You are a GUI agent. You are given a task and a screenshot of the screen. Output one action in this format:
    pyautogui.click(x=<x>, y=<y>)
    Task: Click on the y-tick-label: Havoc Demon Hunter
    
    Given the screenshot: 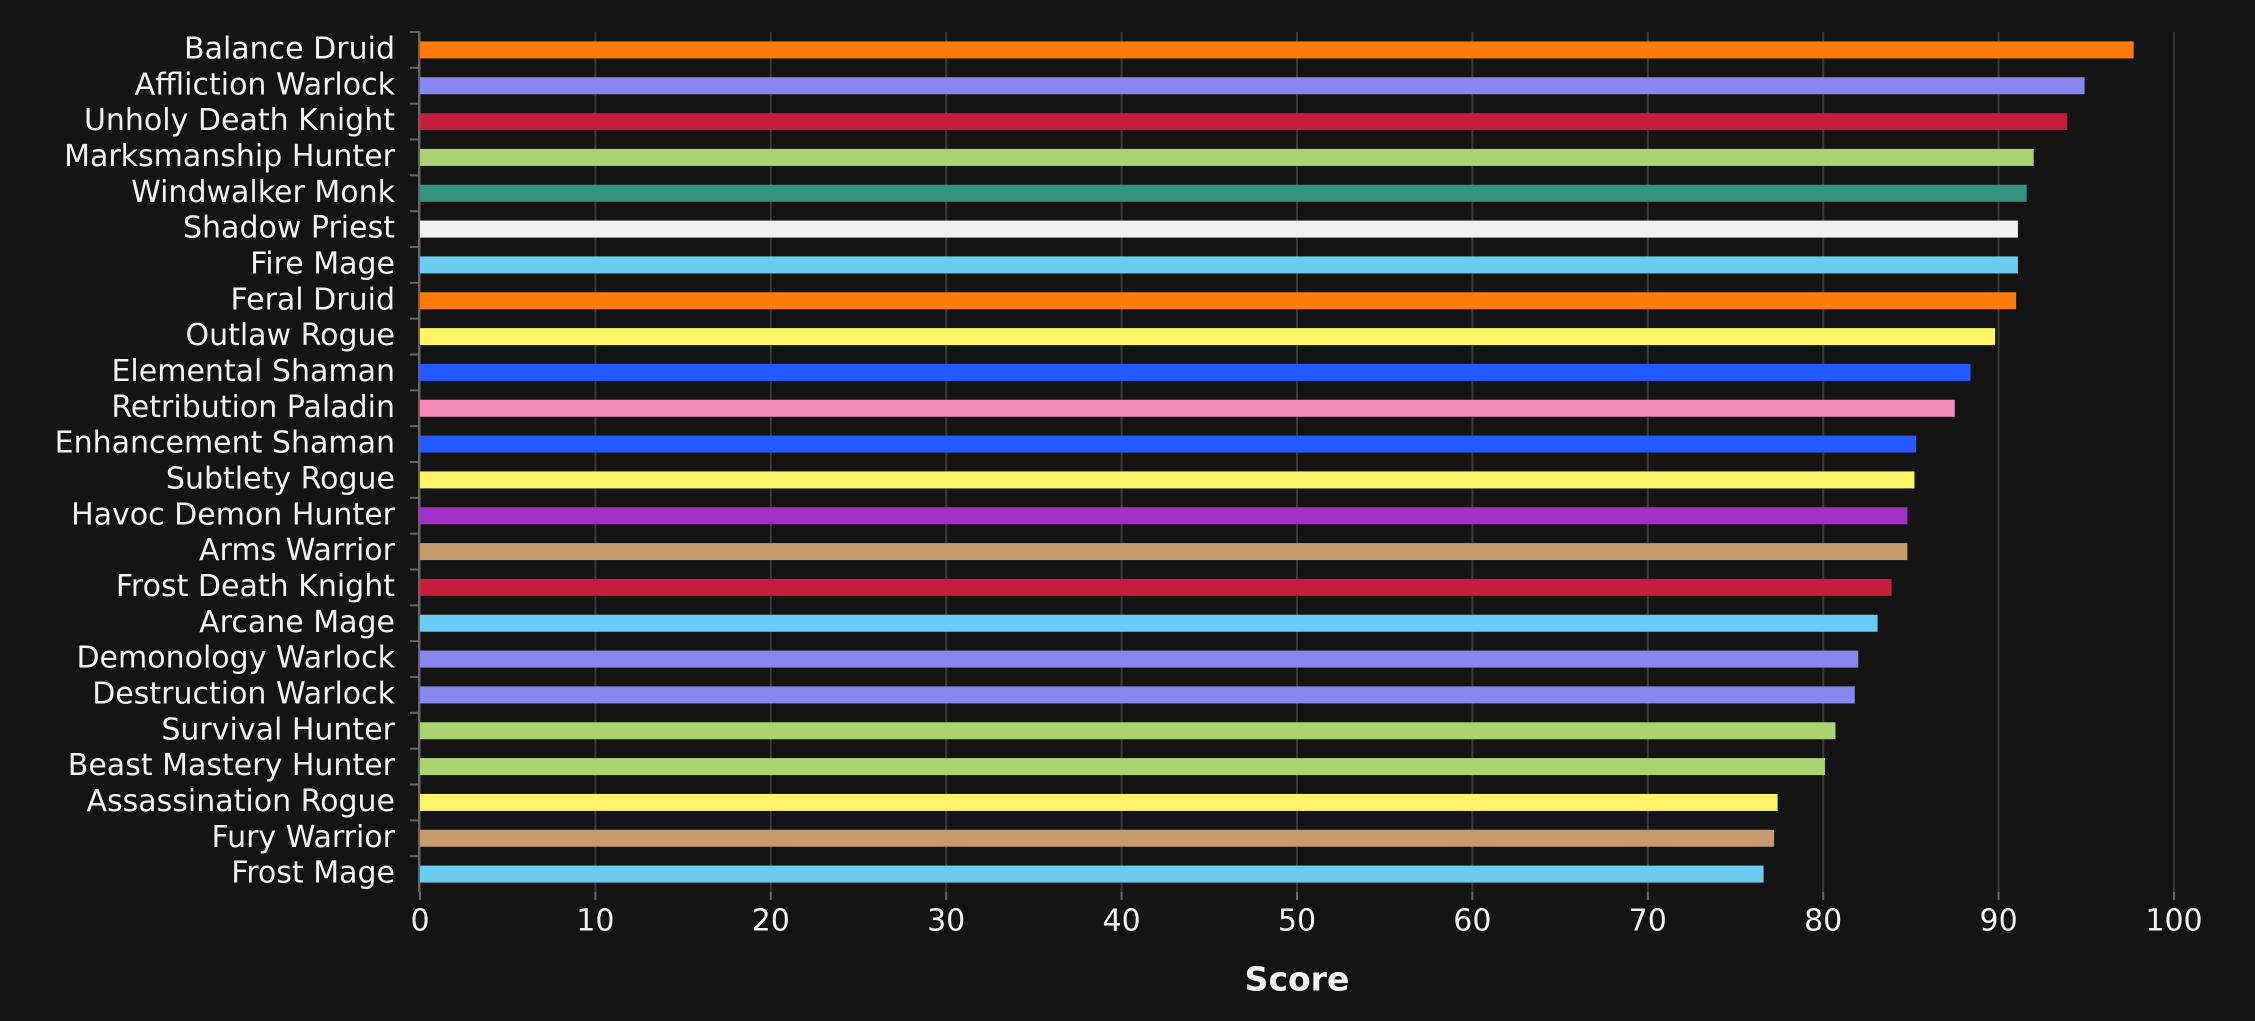 What is the action you would take?
    pyautogui.click(x=233, y=514)
    